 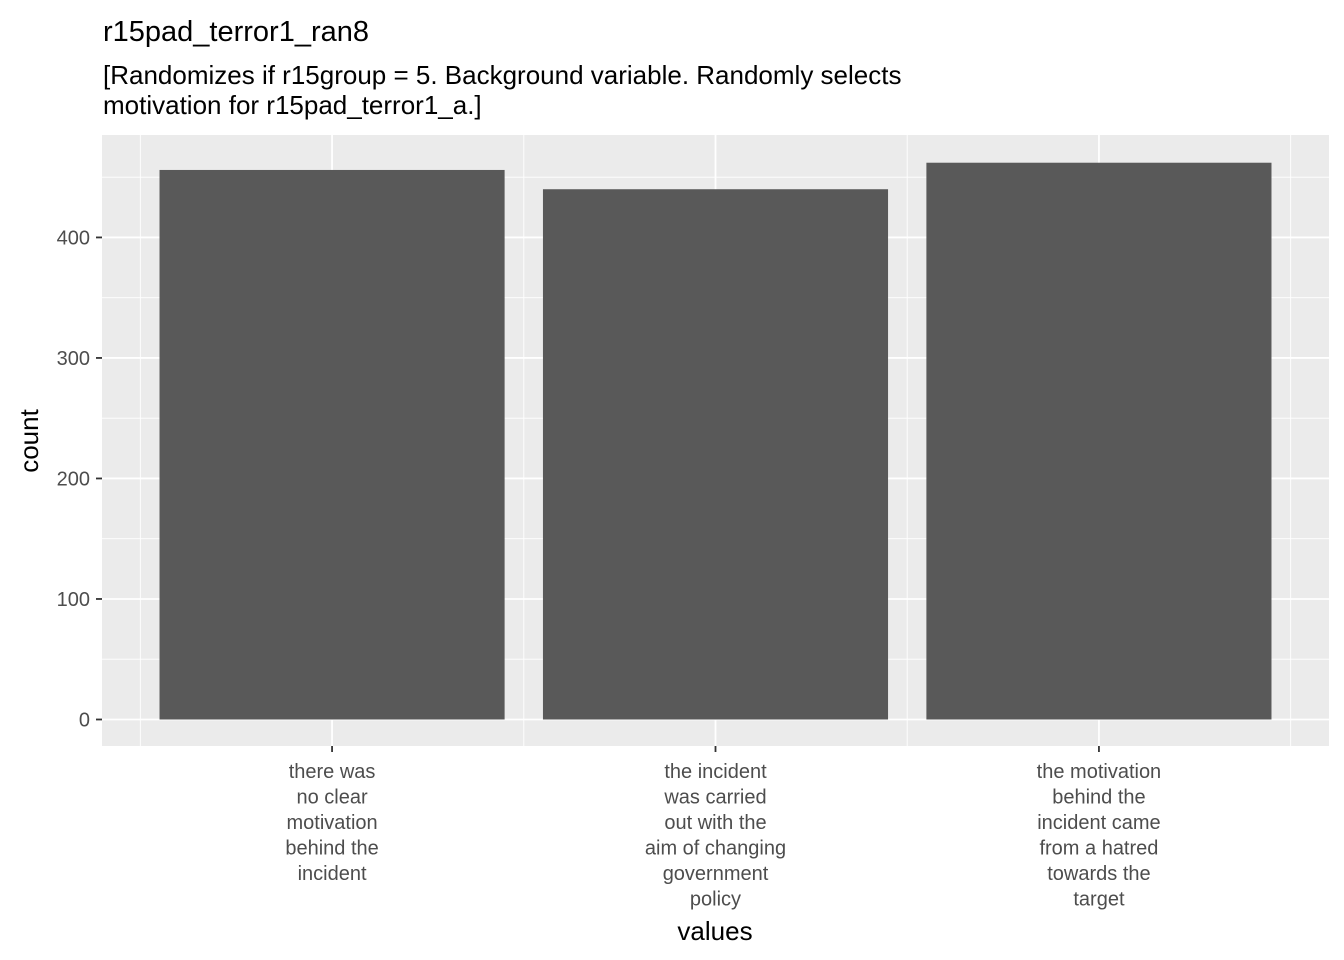 What do you see at coordinates (236, 32) in the screenshot?
I see `chart-title: r15pad_terror1_ran8` at bounding box center [236, 32].